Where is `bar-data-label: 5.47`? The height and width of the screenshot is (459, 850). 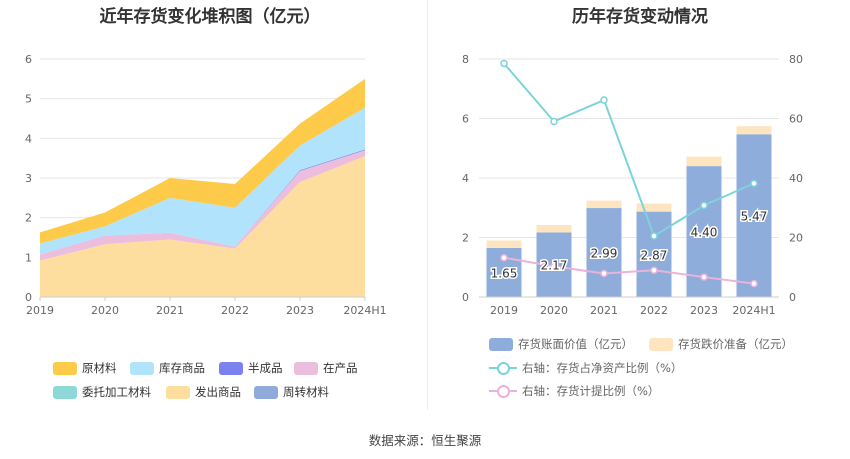 bar-data-label: 5.47 is located at coordinates (754, 217).